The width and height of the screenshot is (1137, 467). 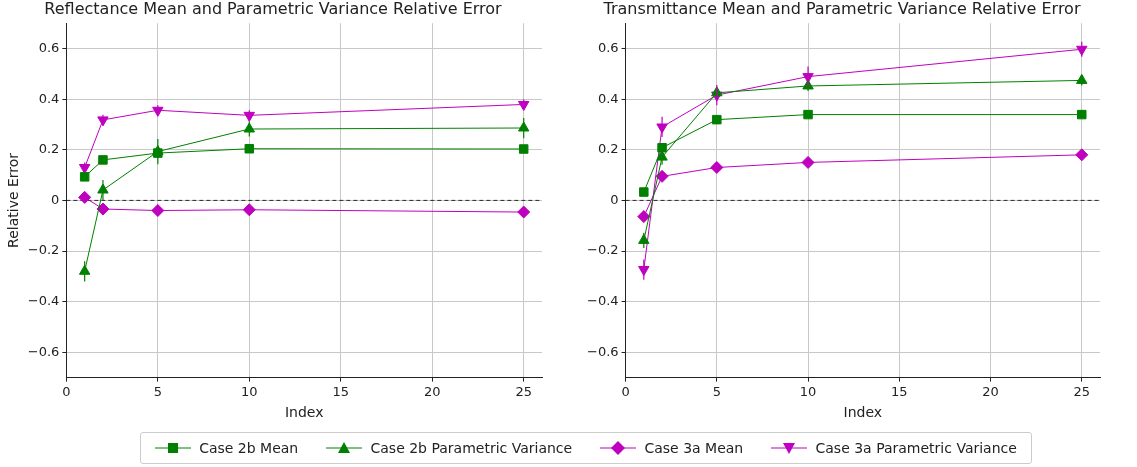 What do you see at coordinates (273, 9) in the screenshot?
I see `chart-title: Reflectance Mean and Parametric Variance Relative Error` at bounding box center [273, 9].